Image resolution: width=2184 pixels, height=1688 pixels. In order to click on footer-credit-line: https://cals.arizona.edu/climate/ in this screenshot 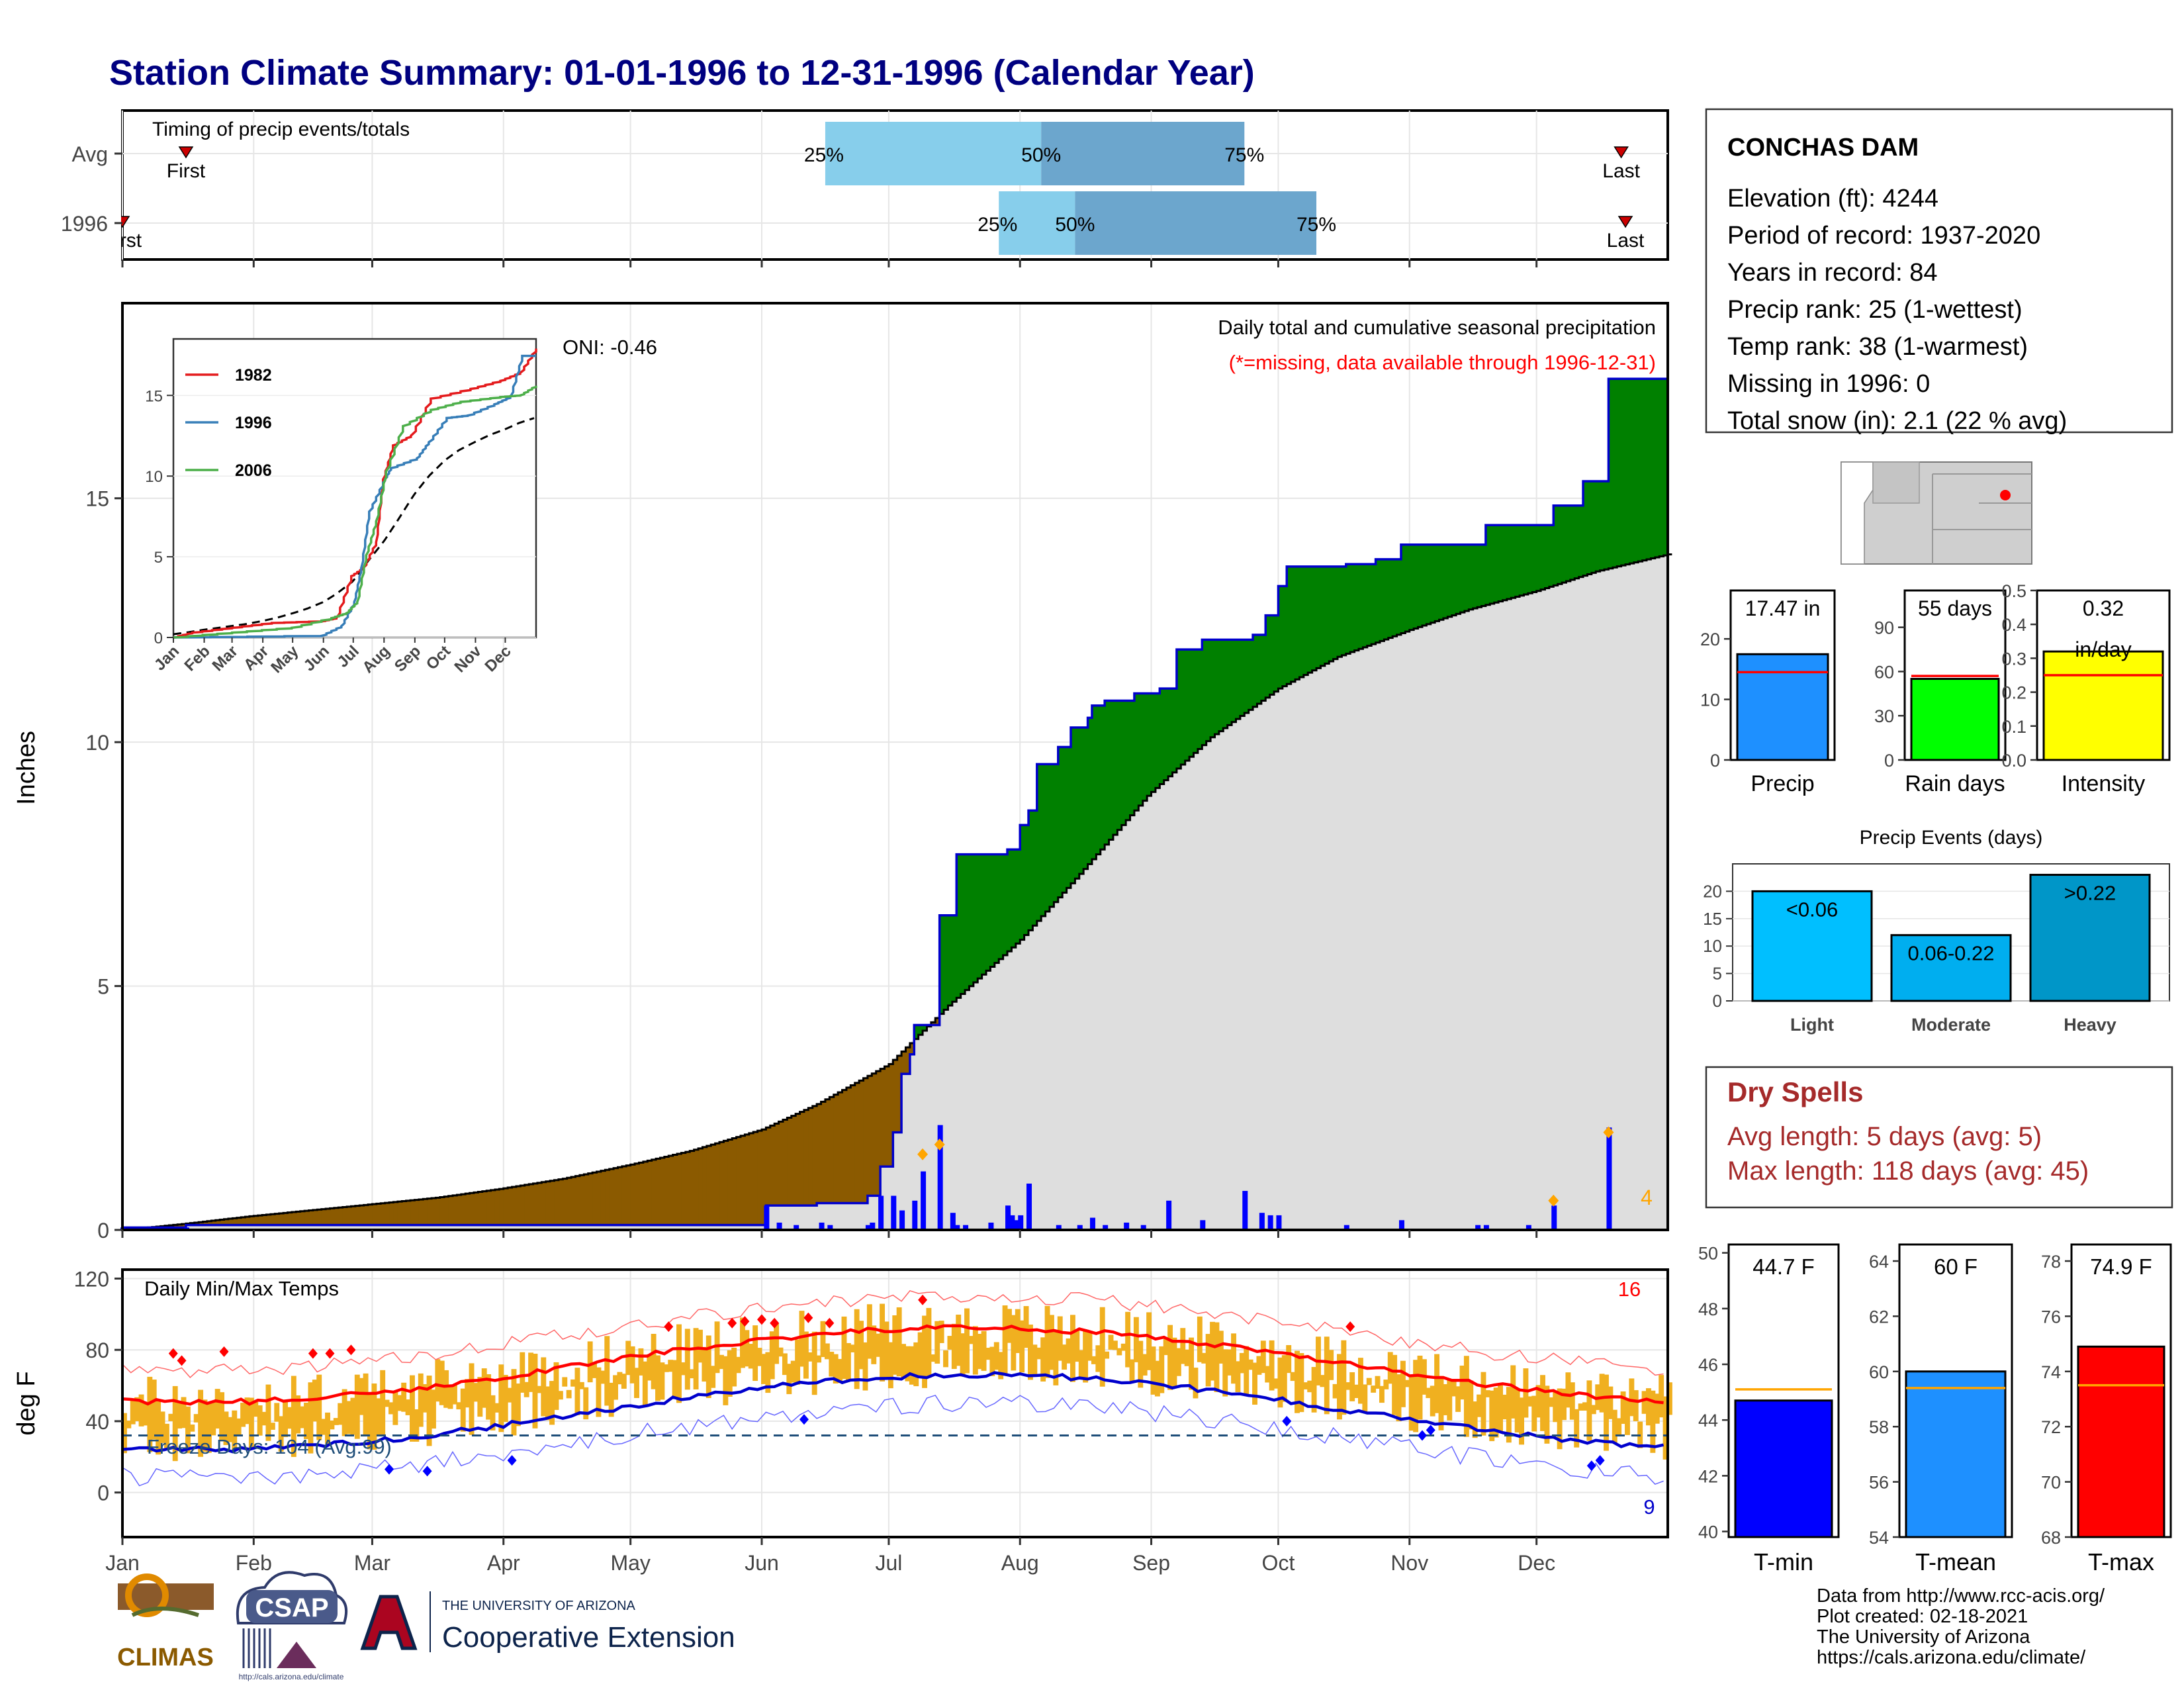, I will do `click(1951, 1657)`.